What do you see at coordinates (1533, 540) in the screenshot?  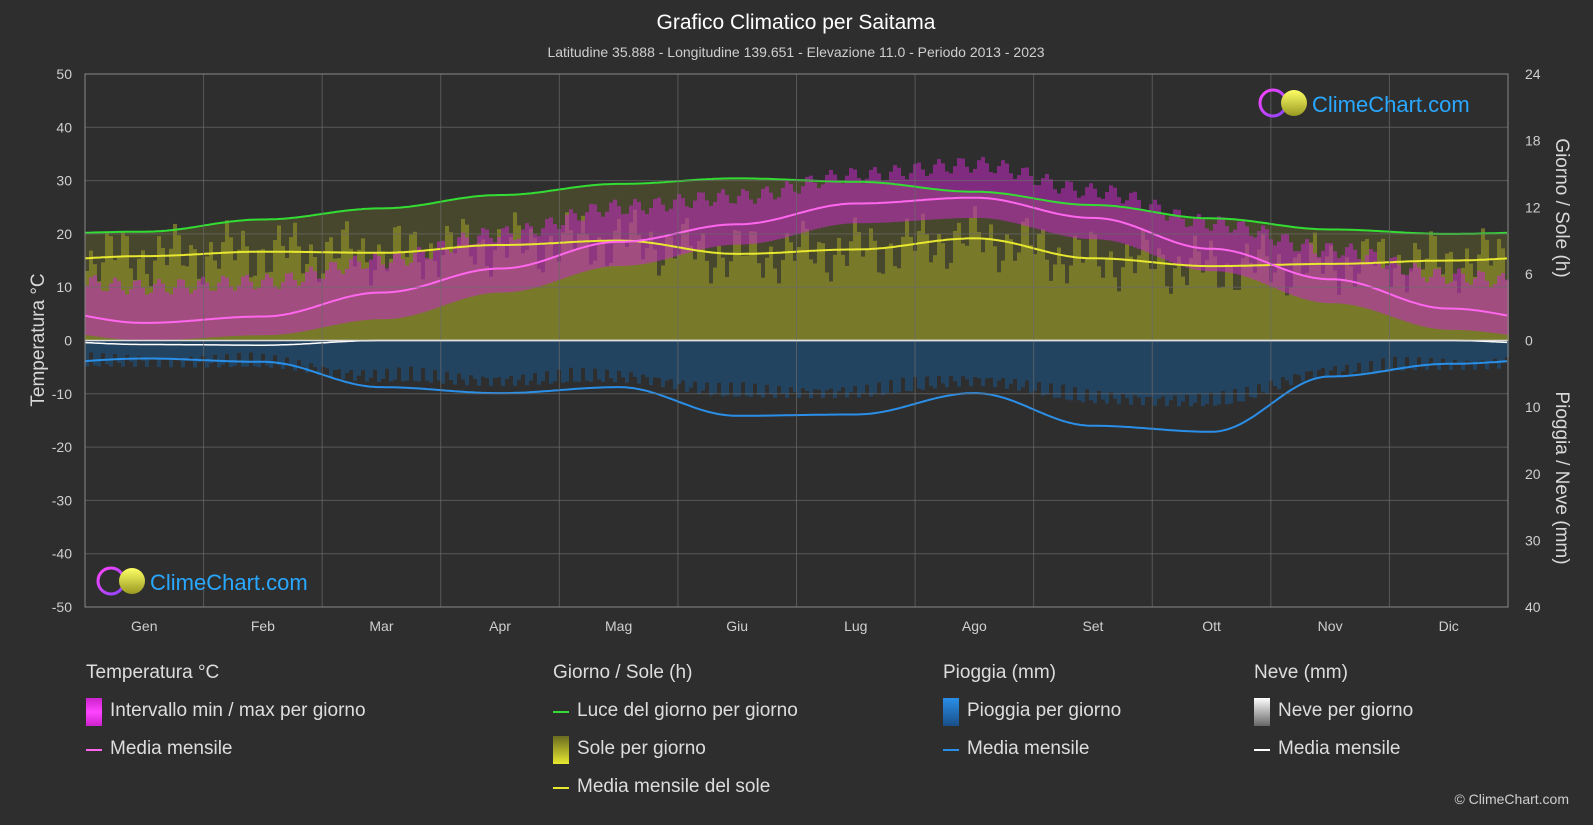 I see `right-bottom-tick-label: 30` at bounding box center [1533, 540].